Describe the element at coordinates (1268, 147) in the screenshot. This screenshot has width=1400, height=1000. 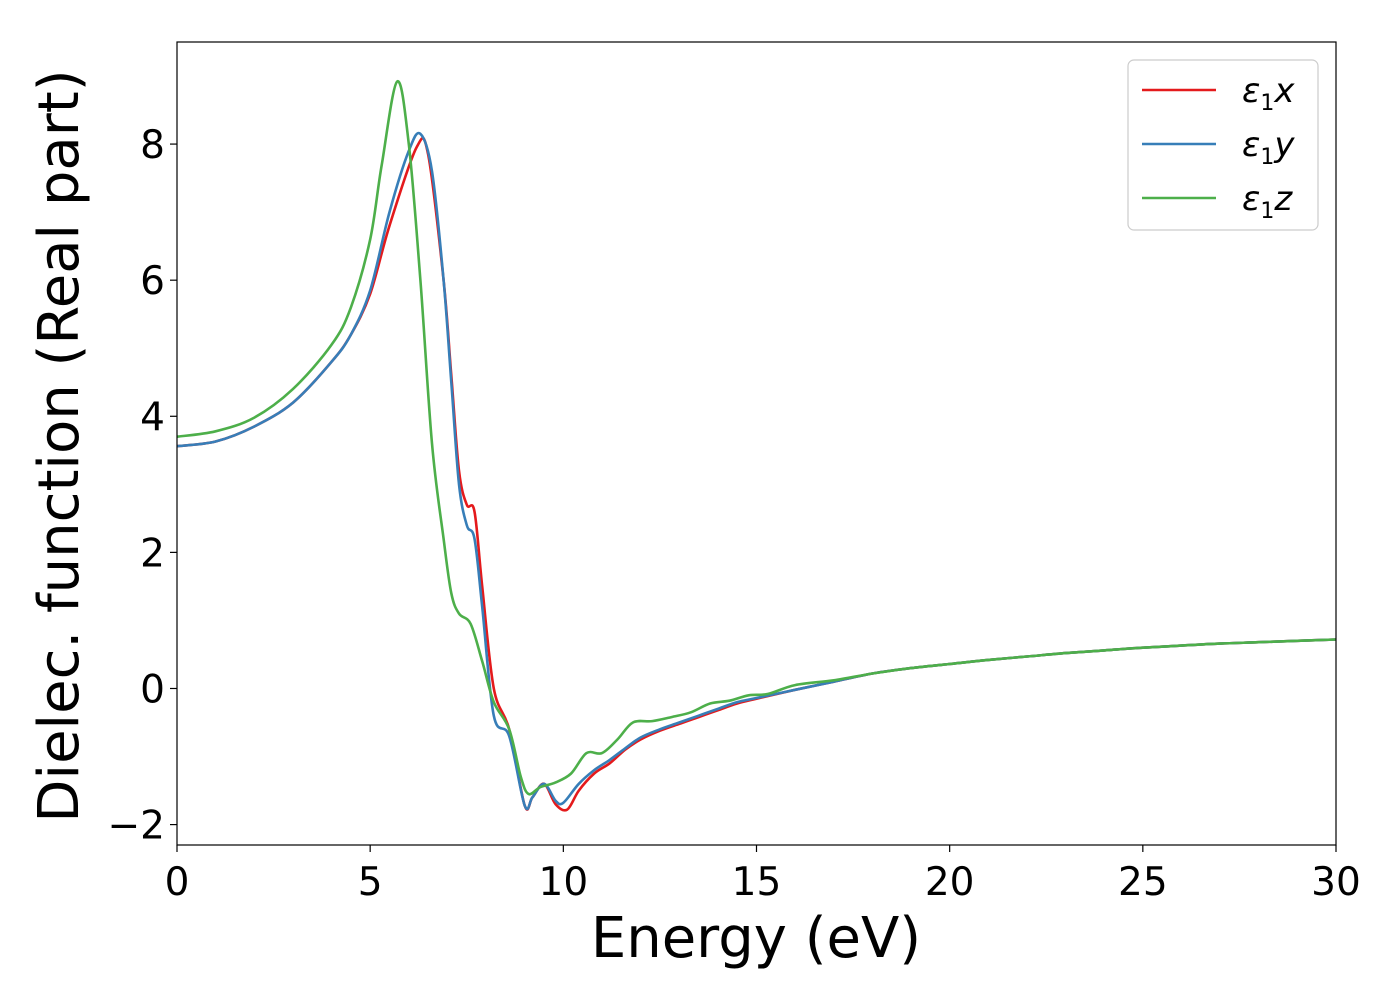
I see `legend-label-y: ε1y` at that location.